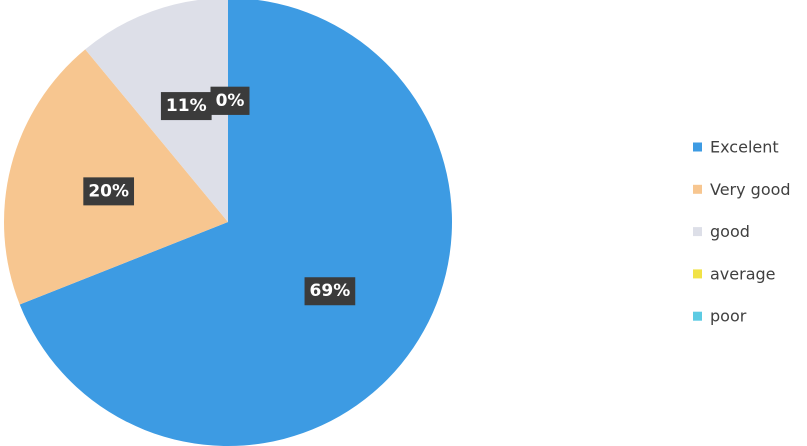 The image size is (807, 446). Describe the element at coordinates (156, 111) in the screenshot. I see `pie-slice` at that location.